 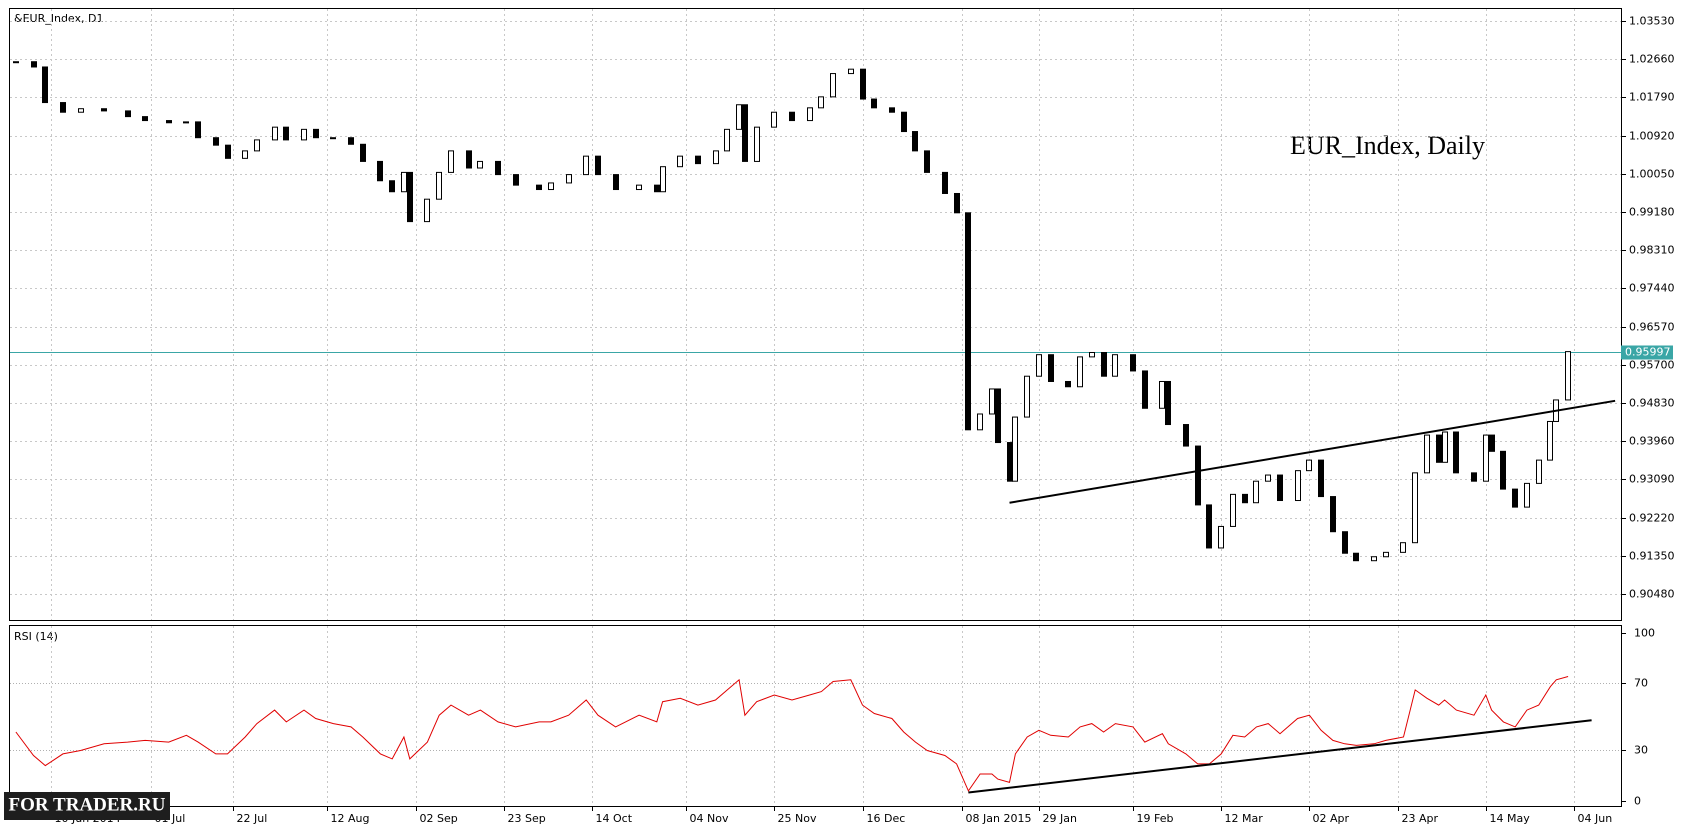 I want to click on x-tick-label: 29 Jan, so click(x=1060, y=818).